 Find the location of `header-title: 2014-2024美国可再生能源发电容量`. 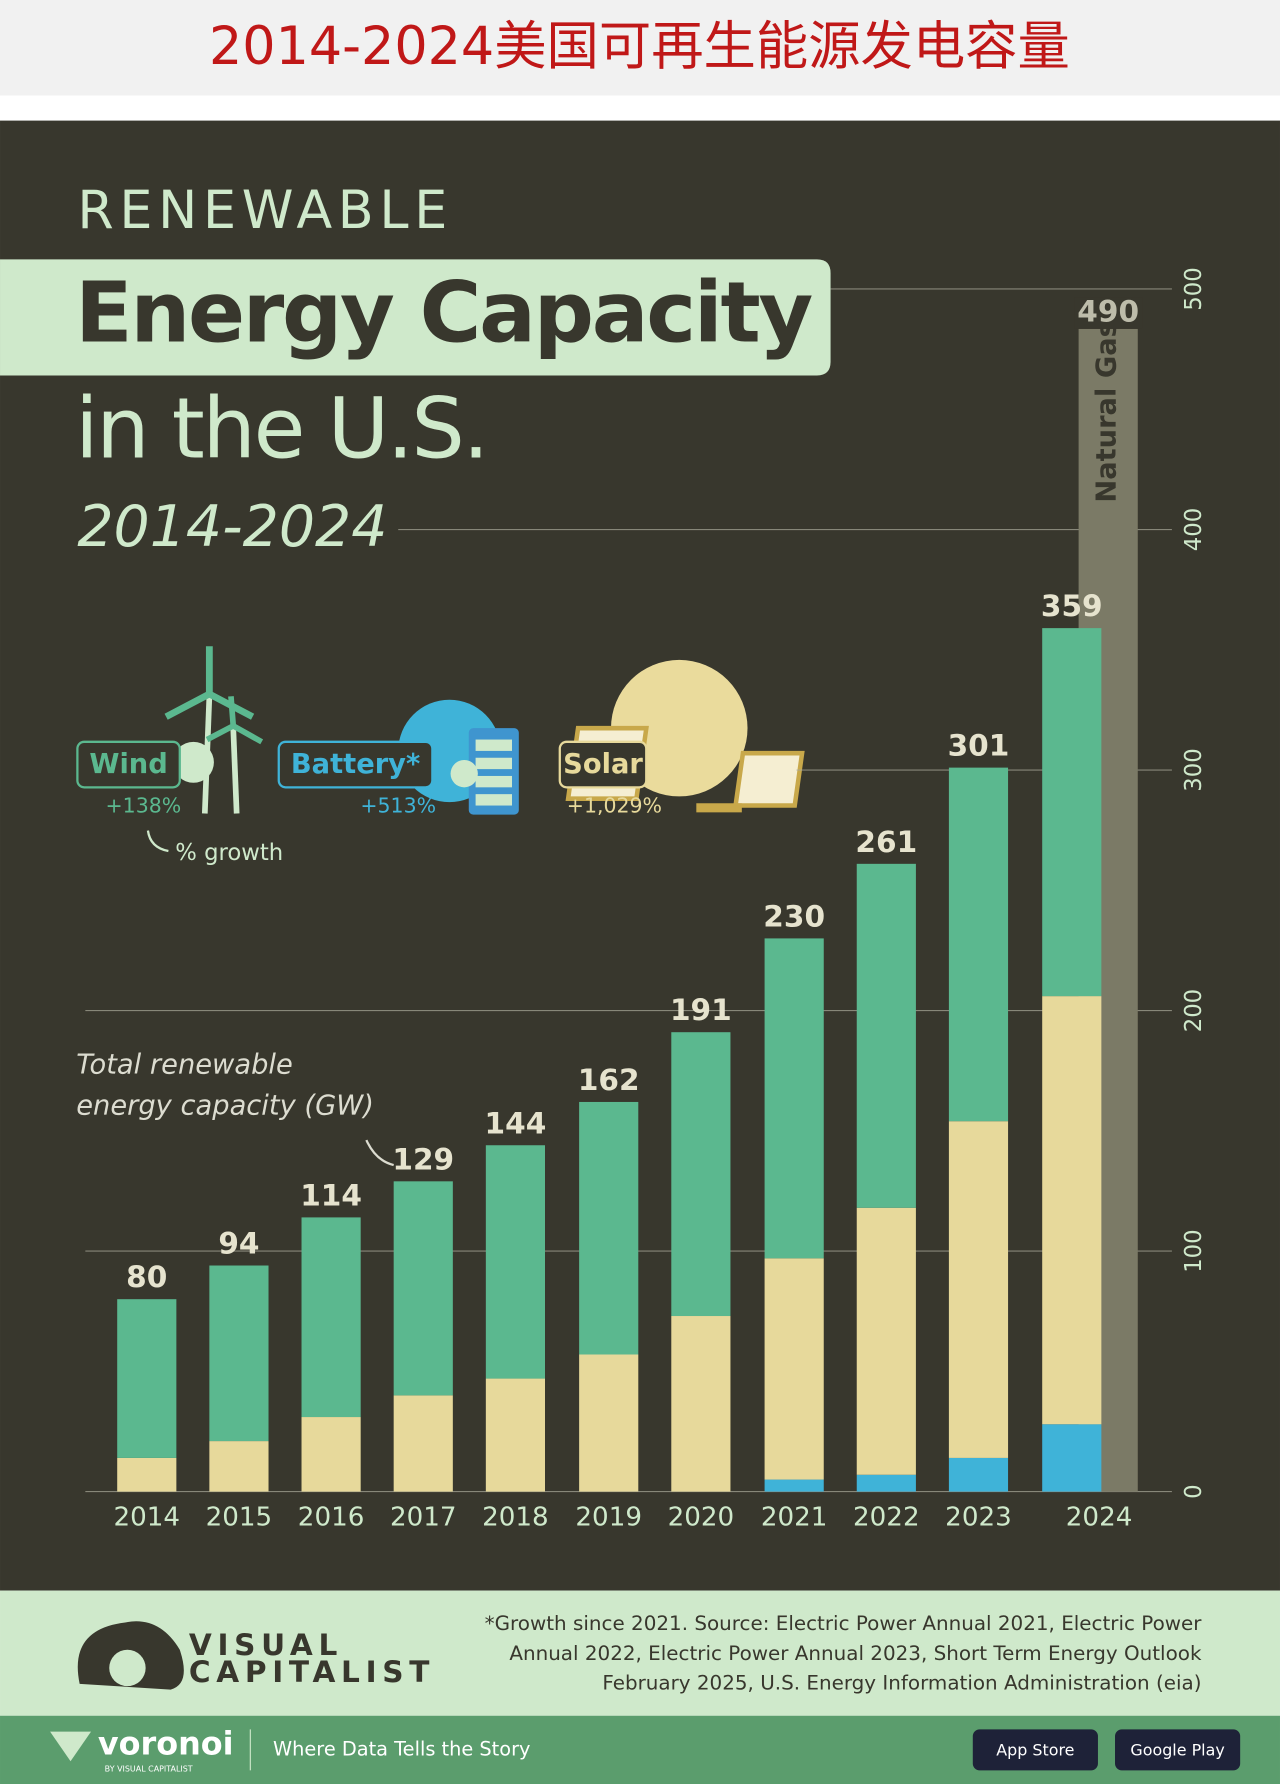

header-title: 2014-2024美国可再生能源发电容量 is located at coordinates (639, 46).